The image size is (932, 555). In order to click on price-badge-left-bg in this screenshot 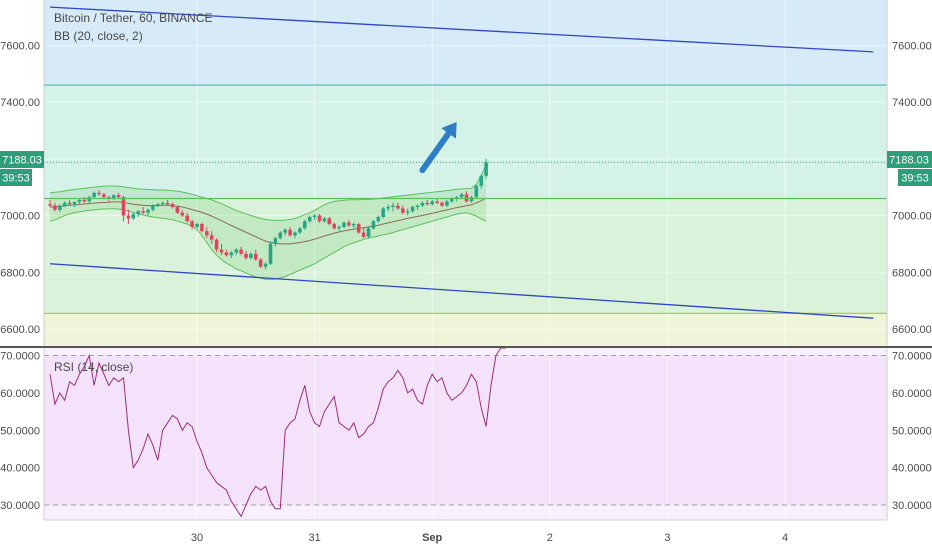, I will do `click(22, 159)`.